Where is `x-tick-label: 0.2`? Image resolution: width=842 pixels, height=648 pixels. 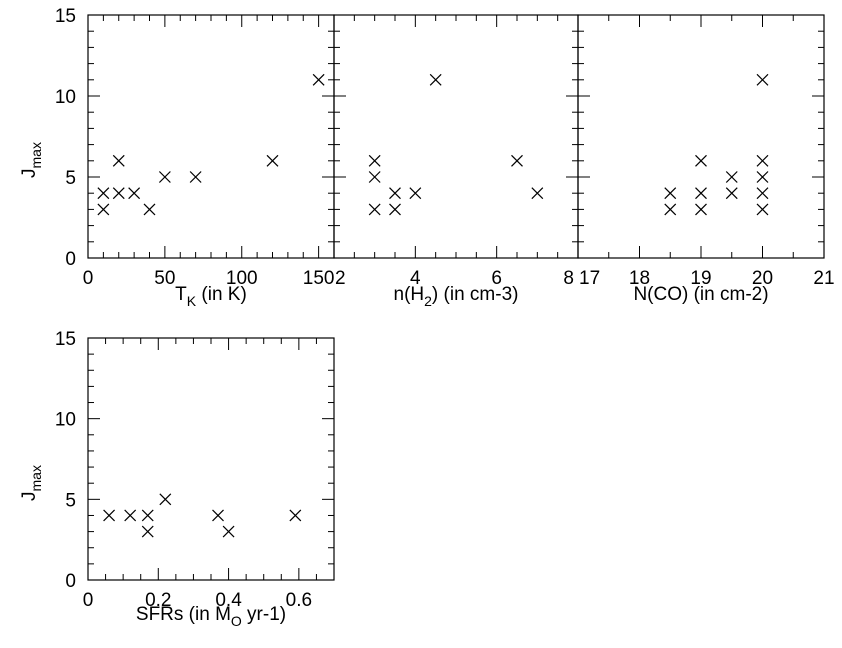 x-tick-label: 0.2 is located at coordinates (158, 600).